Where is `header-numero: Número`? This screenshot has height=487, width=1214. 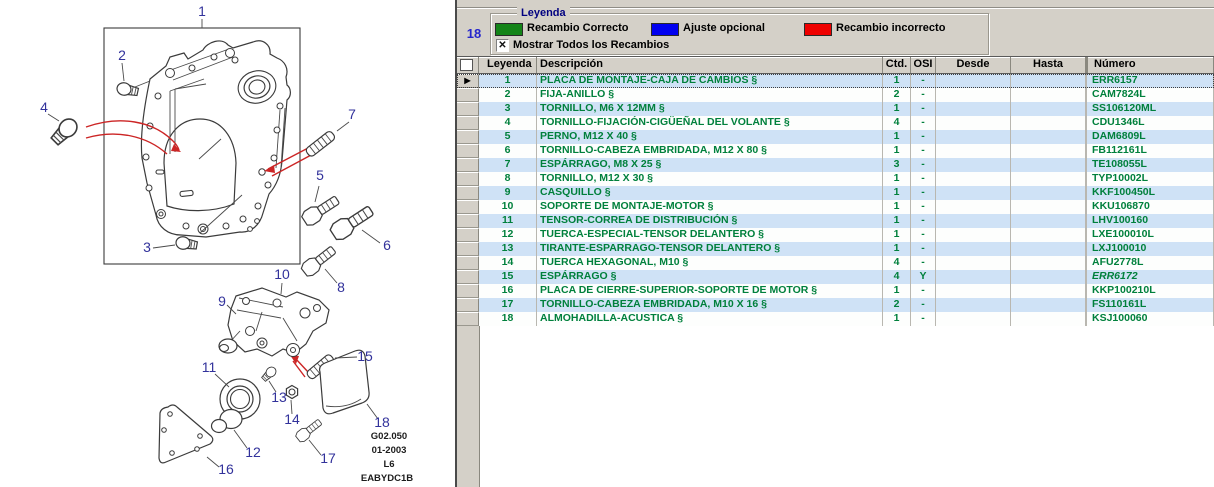 header-numero: Número is located at coordinates (1150, 65).